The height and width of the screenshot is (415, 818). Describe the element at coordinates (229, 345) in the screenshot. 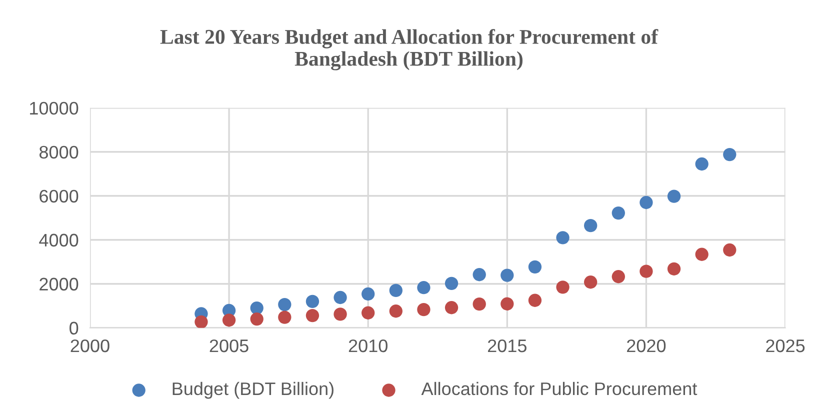

I see `x-tick-label: 2005` at that location.